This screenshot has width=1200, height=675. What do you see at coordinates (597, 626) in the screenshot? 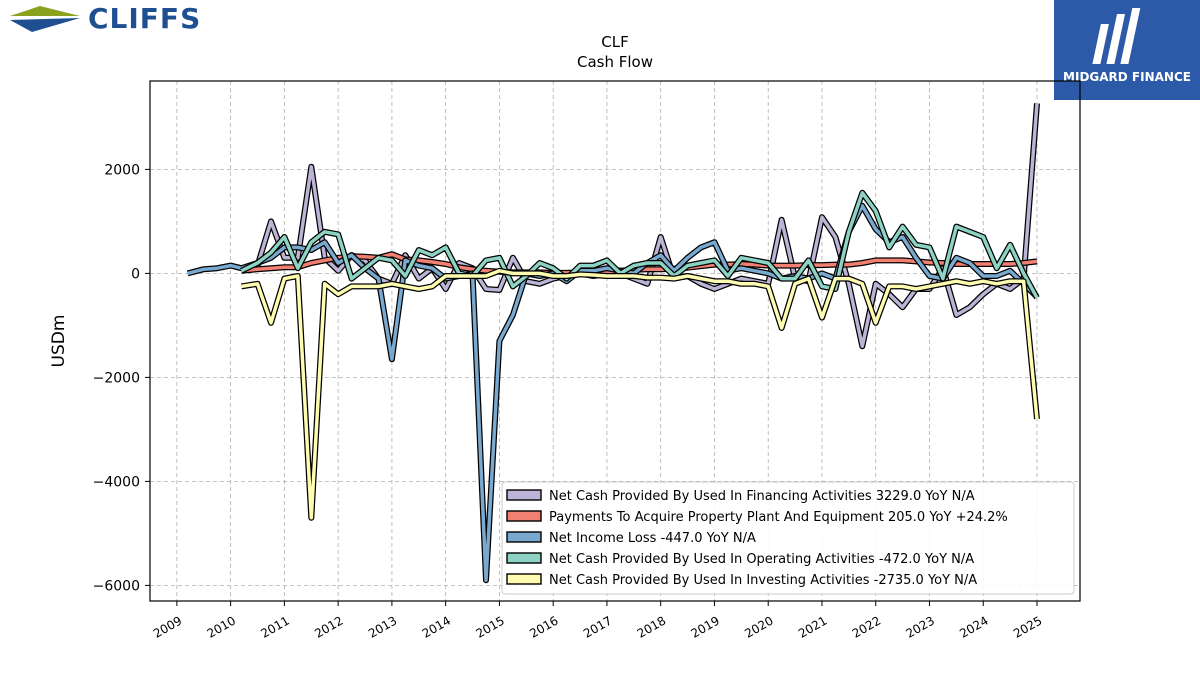
I see `x-tick-label: 2017` at bounding box center [597, 626].